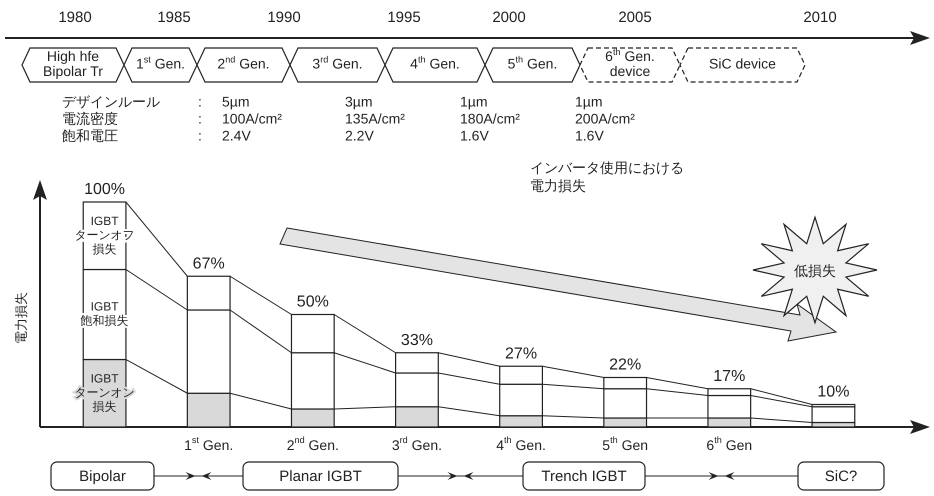 The image size is (934, 496). Describe the element at coordinates (174, 17) in the screenshot. I see `text: 1985` at that location.